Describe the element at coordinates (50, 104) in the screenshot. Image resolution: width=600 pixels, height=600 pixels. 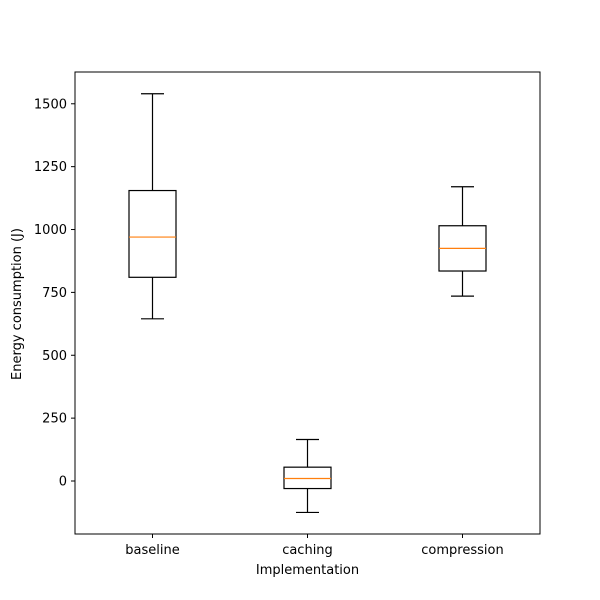
I see `y-tick-label: 1500` at that location.